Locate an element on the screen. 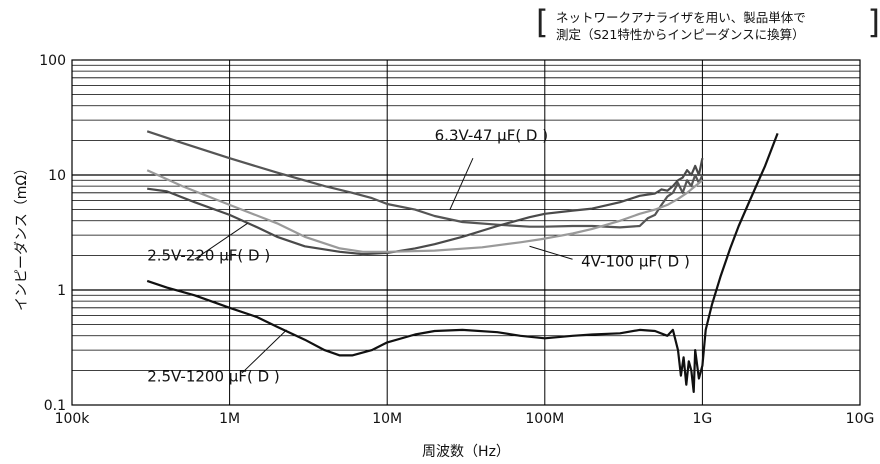 The height and width of the screenshot is (464, 880). y-tick-label: 0.1 is located at coordinates (55, 406).